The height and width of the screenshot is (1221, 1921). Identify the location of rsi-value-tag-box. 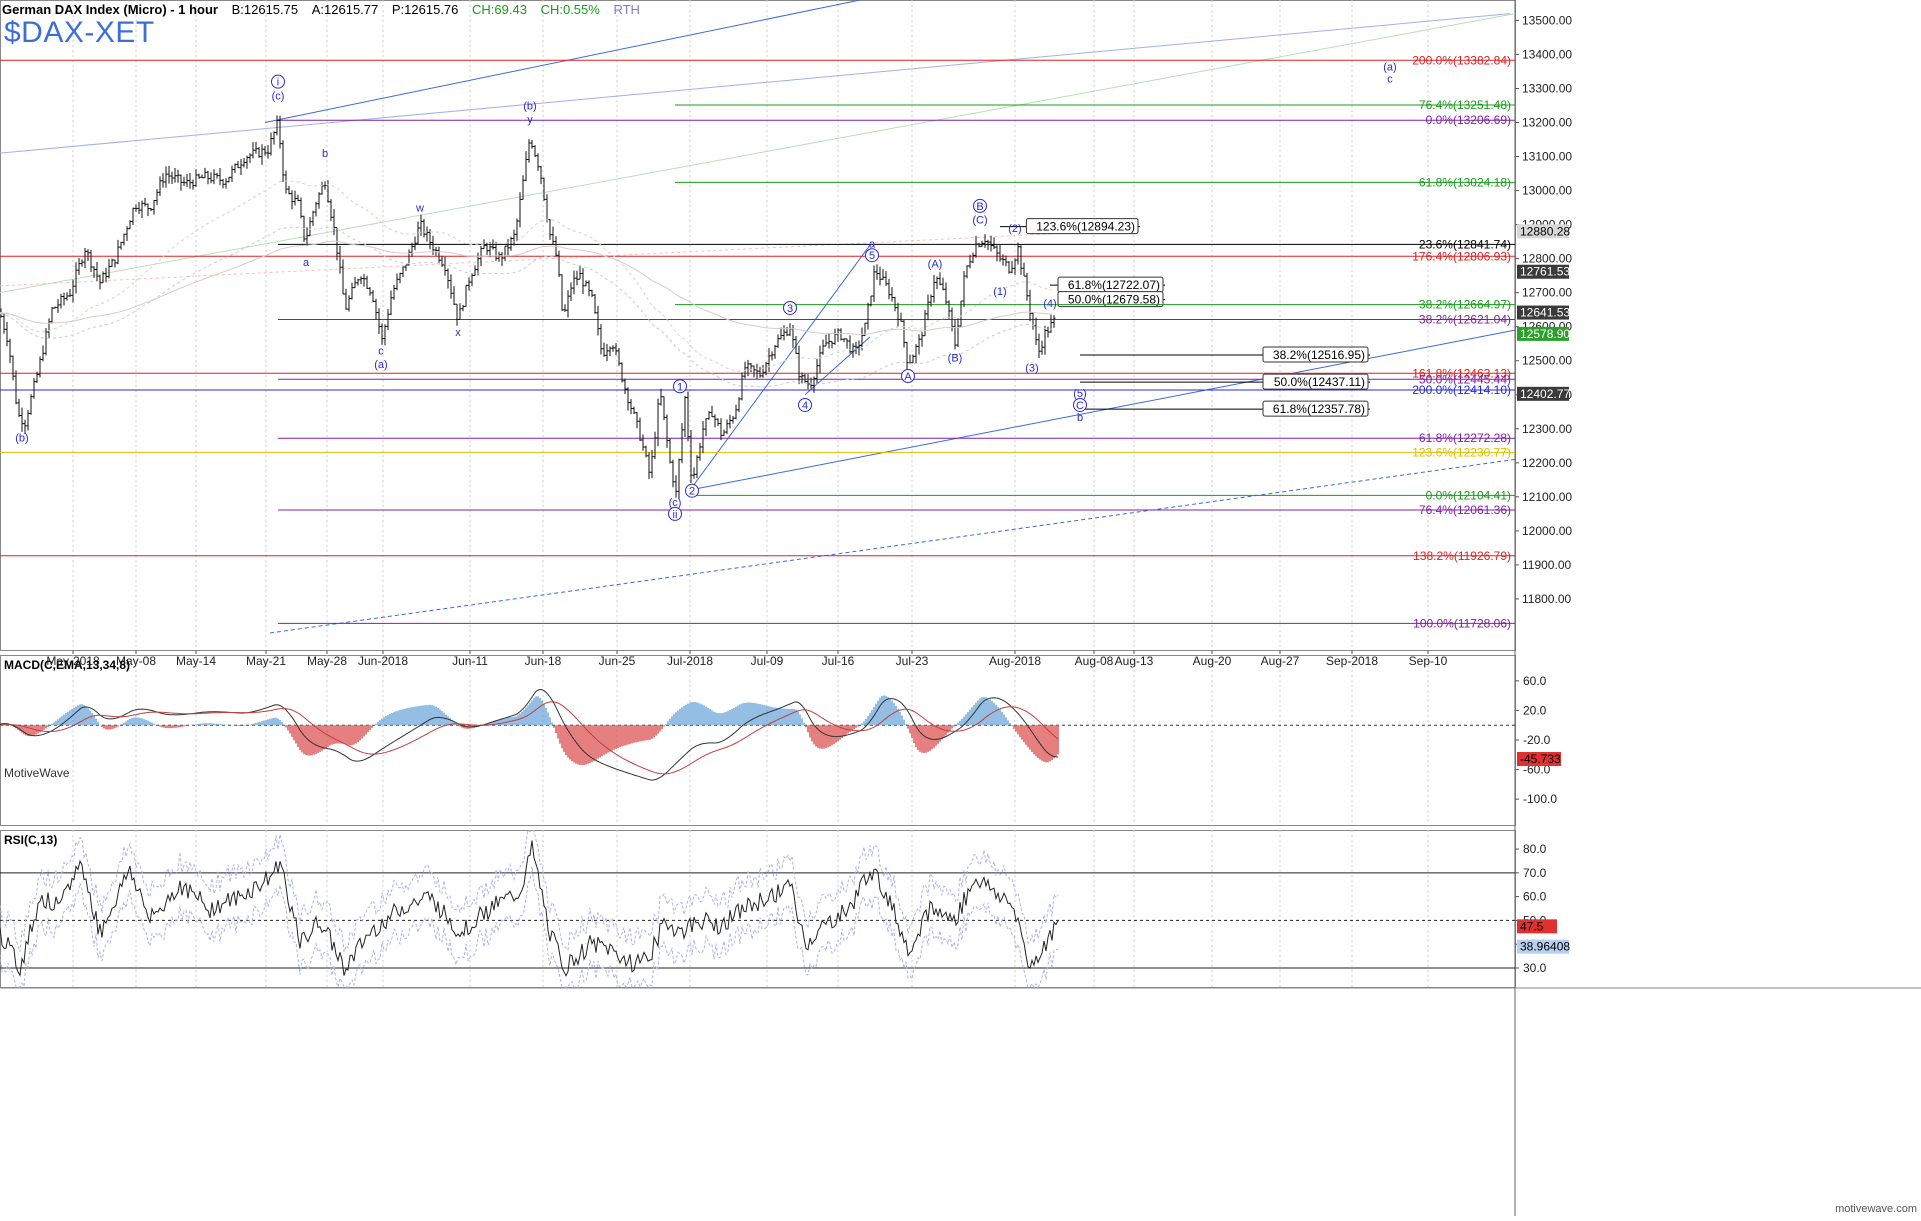
(1543, 946).